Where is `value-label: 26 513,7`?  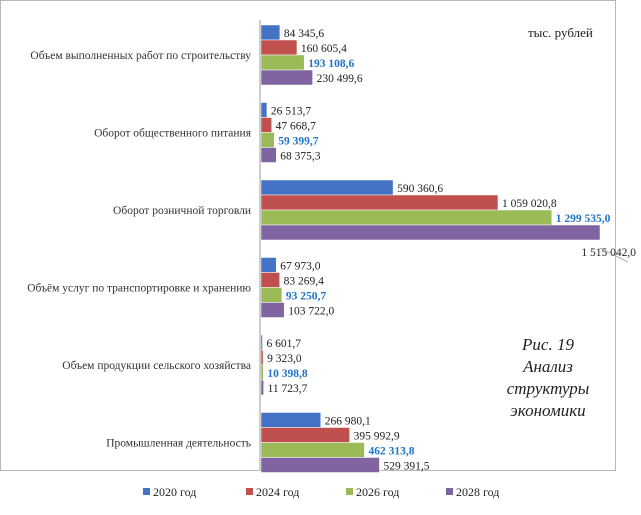 value-label: 26 513,7 is located at coordinates (291, 112).